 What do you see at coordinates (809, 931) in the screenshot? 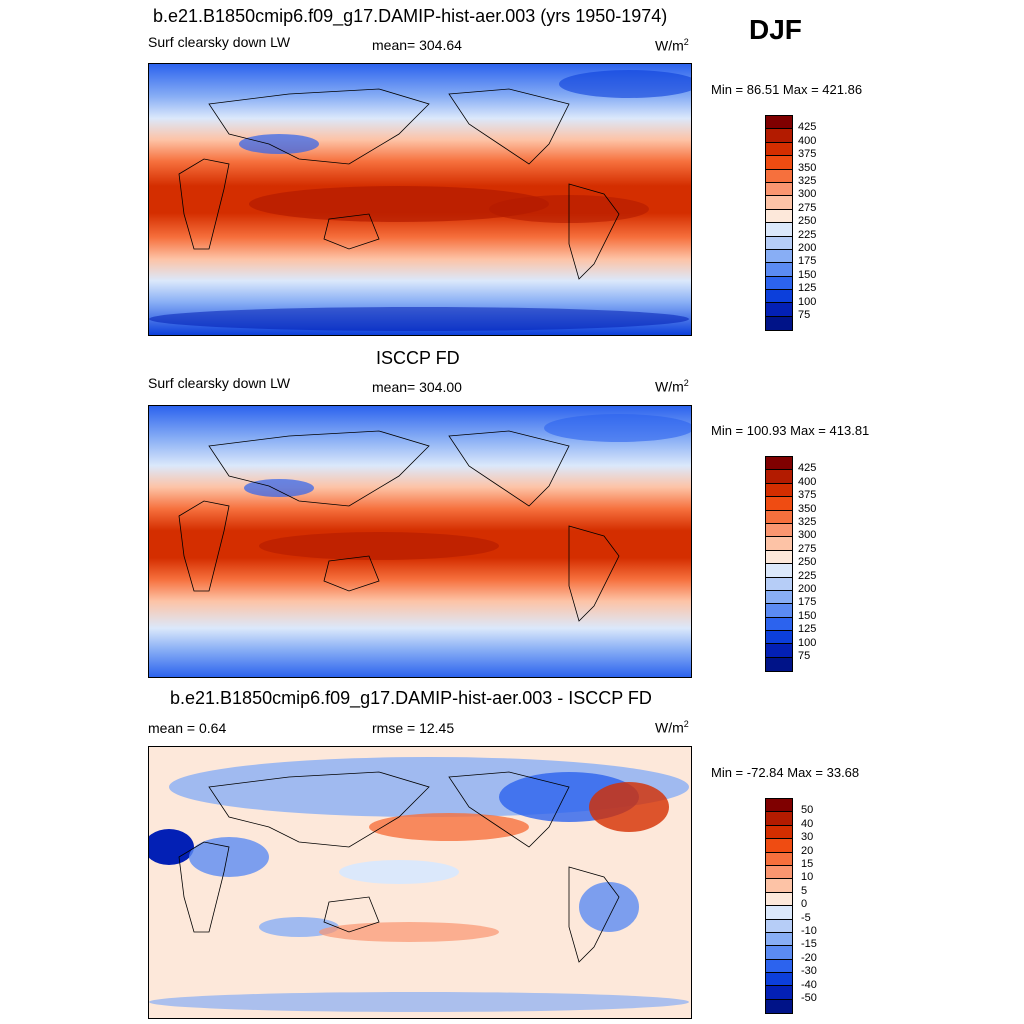
I see `colorbar-tick-label: -10` at bounding box center [809, 931].